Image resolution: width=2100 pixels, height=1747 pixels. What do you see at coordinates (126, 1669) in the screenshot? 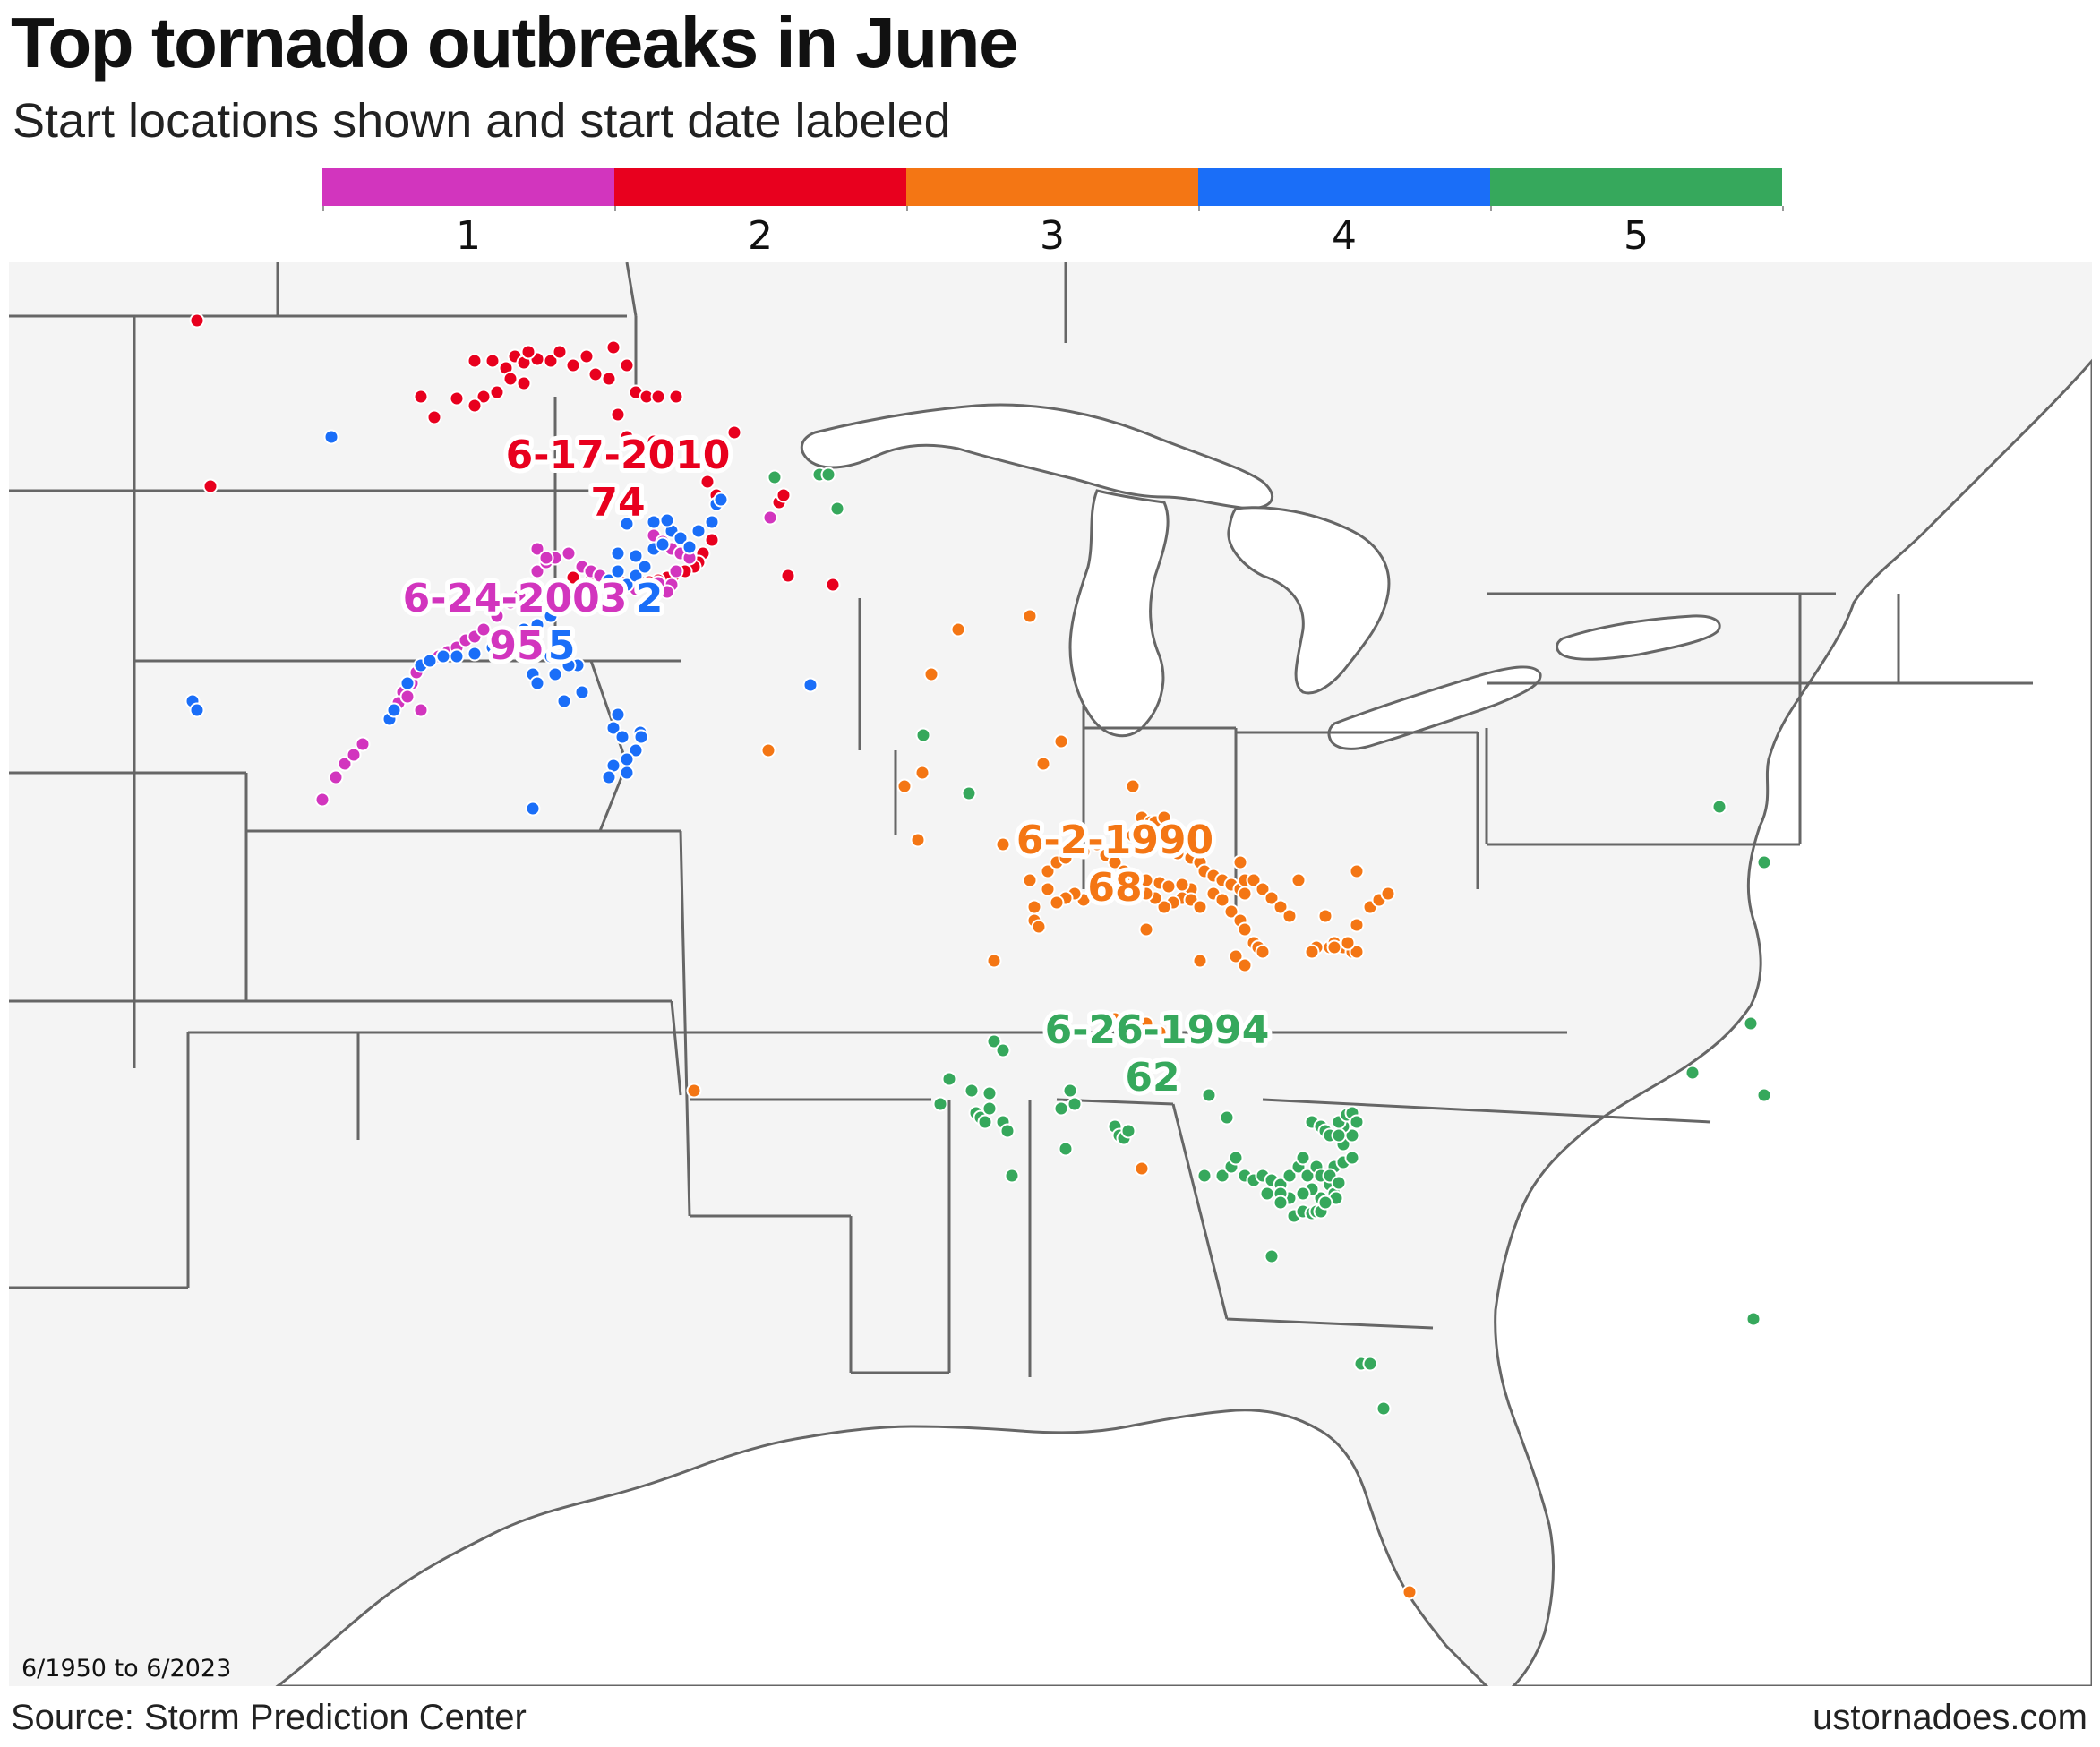
I see `period-note: 6/1950 to 6/2023` at bounding box center [126, 1669].